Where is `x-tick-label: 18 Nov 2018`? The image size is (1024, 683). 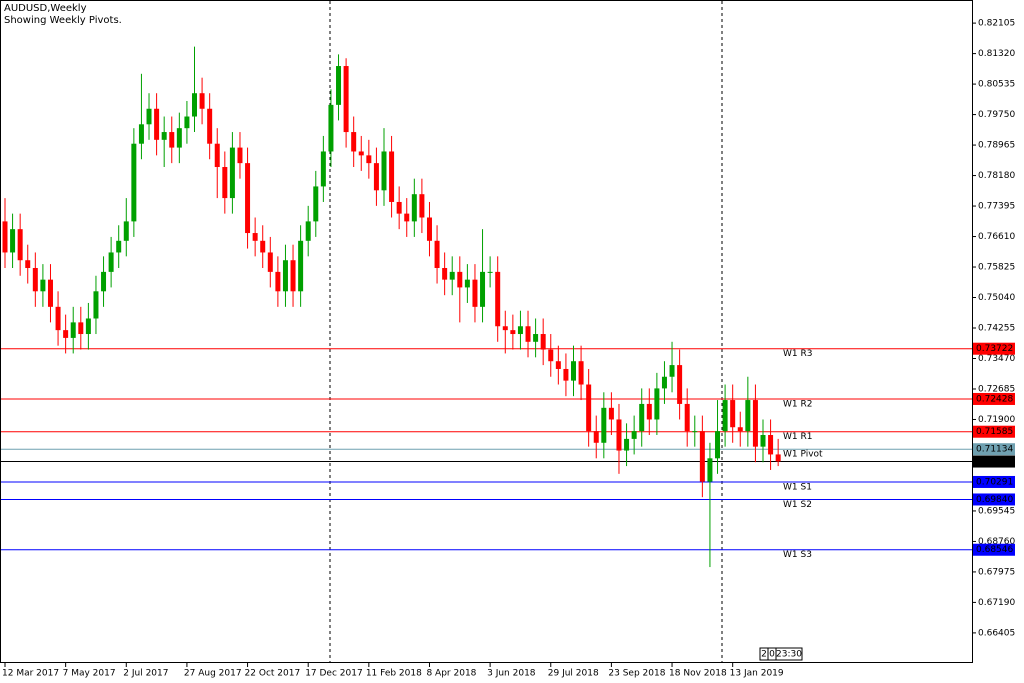
x-tick-label: 18 Nov 2018 is located at coordinates (698, 674).